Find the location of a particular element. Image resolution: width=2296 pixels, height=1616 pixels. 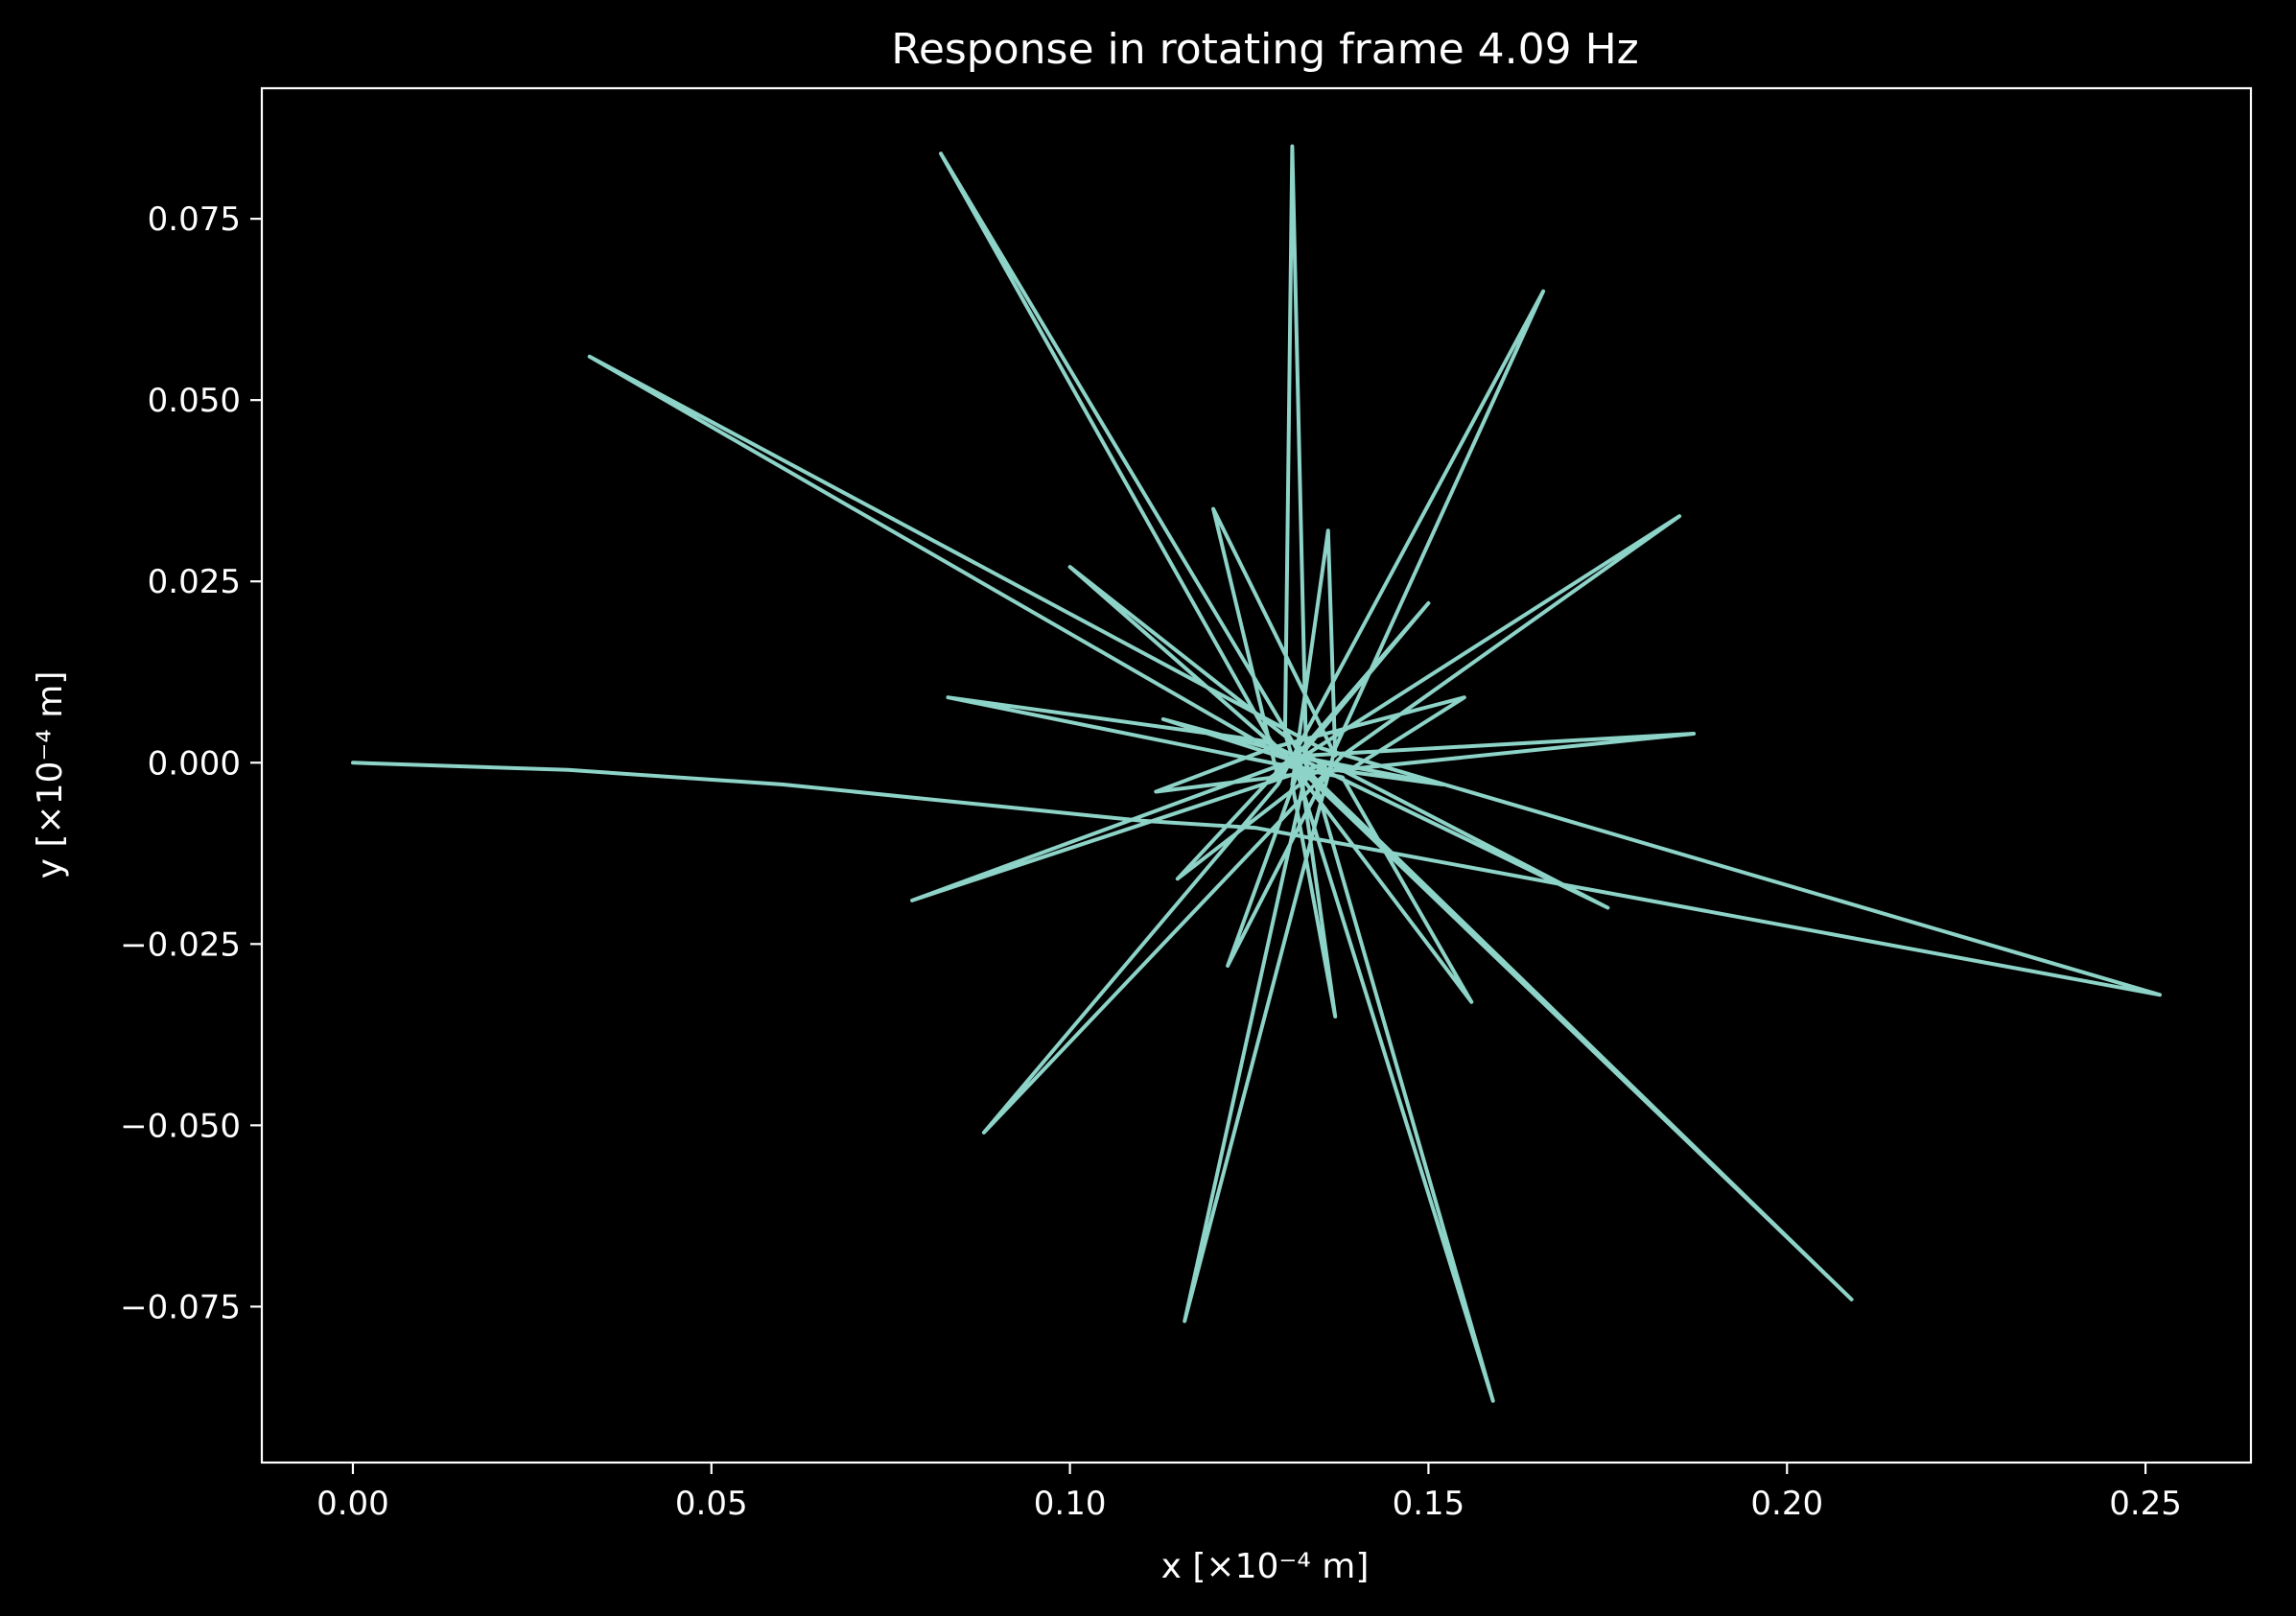

y-tick-label: −0.050 is located at coordinates (180, 1126).